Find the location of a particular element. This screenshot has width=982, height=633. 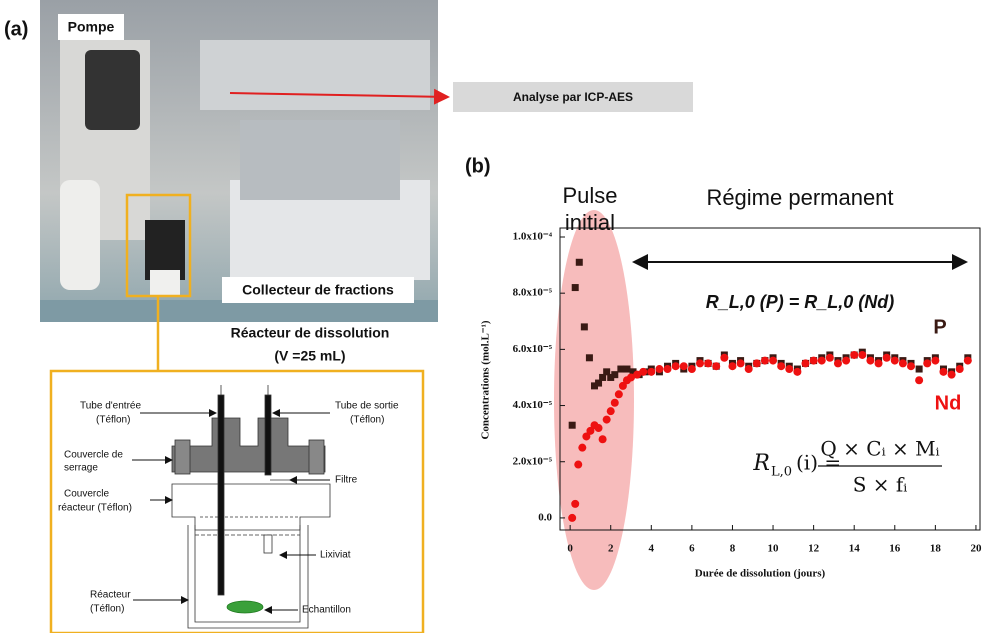

leader-lines is located at coordinates (231, 511).